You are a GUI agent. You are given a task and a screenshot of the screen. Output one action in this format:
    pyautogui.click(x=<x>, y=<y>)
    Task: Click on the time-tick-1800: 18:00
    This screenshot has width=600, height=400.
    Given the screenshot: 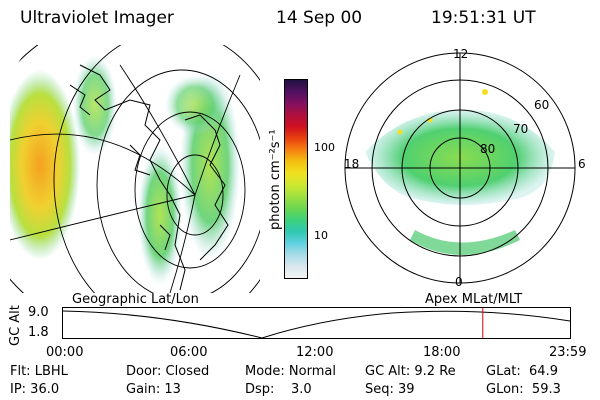 What is the action you would take?
    pyautogui.click(x=442, y=352)
    